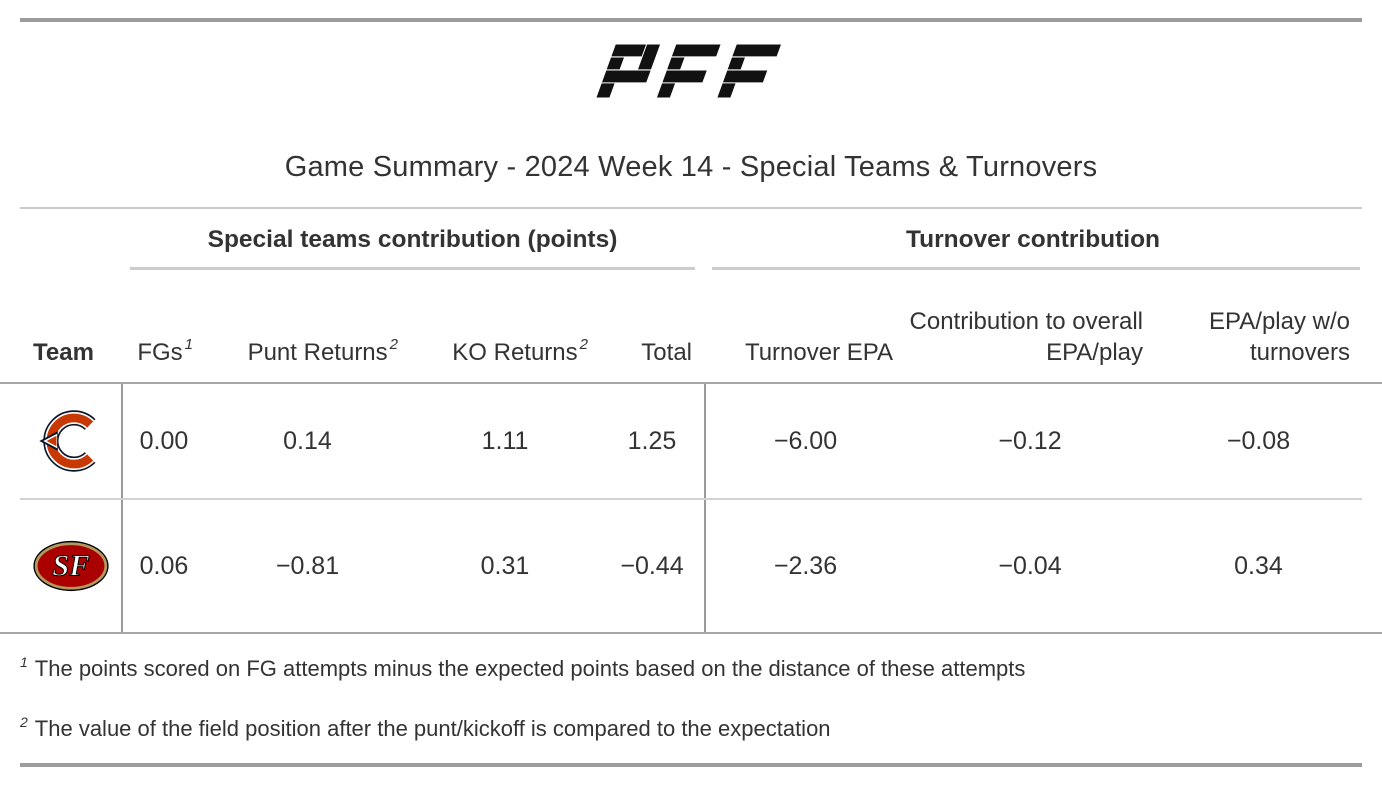 Image resolution: width=1382 pixels, height=790 pixels. What do you see at coordinates (393, 344) in the screenshot?
I see `footnote-marker-2: 2` at bounding box center [393, 344].